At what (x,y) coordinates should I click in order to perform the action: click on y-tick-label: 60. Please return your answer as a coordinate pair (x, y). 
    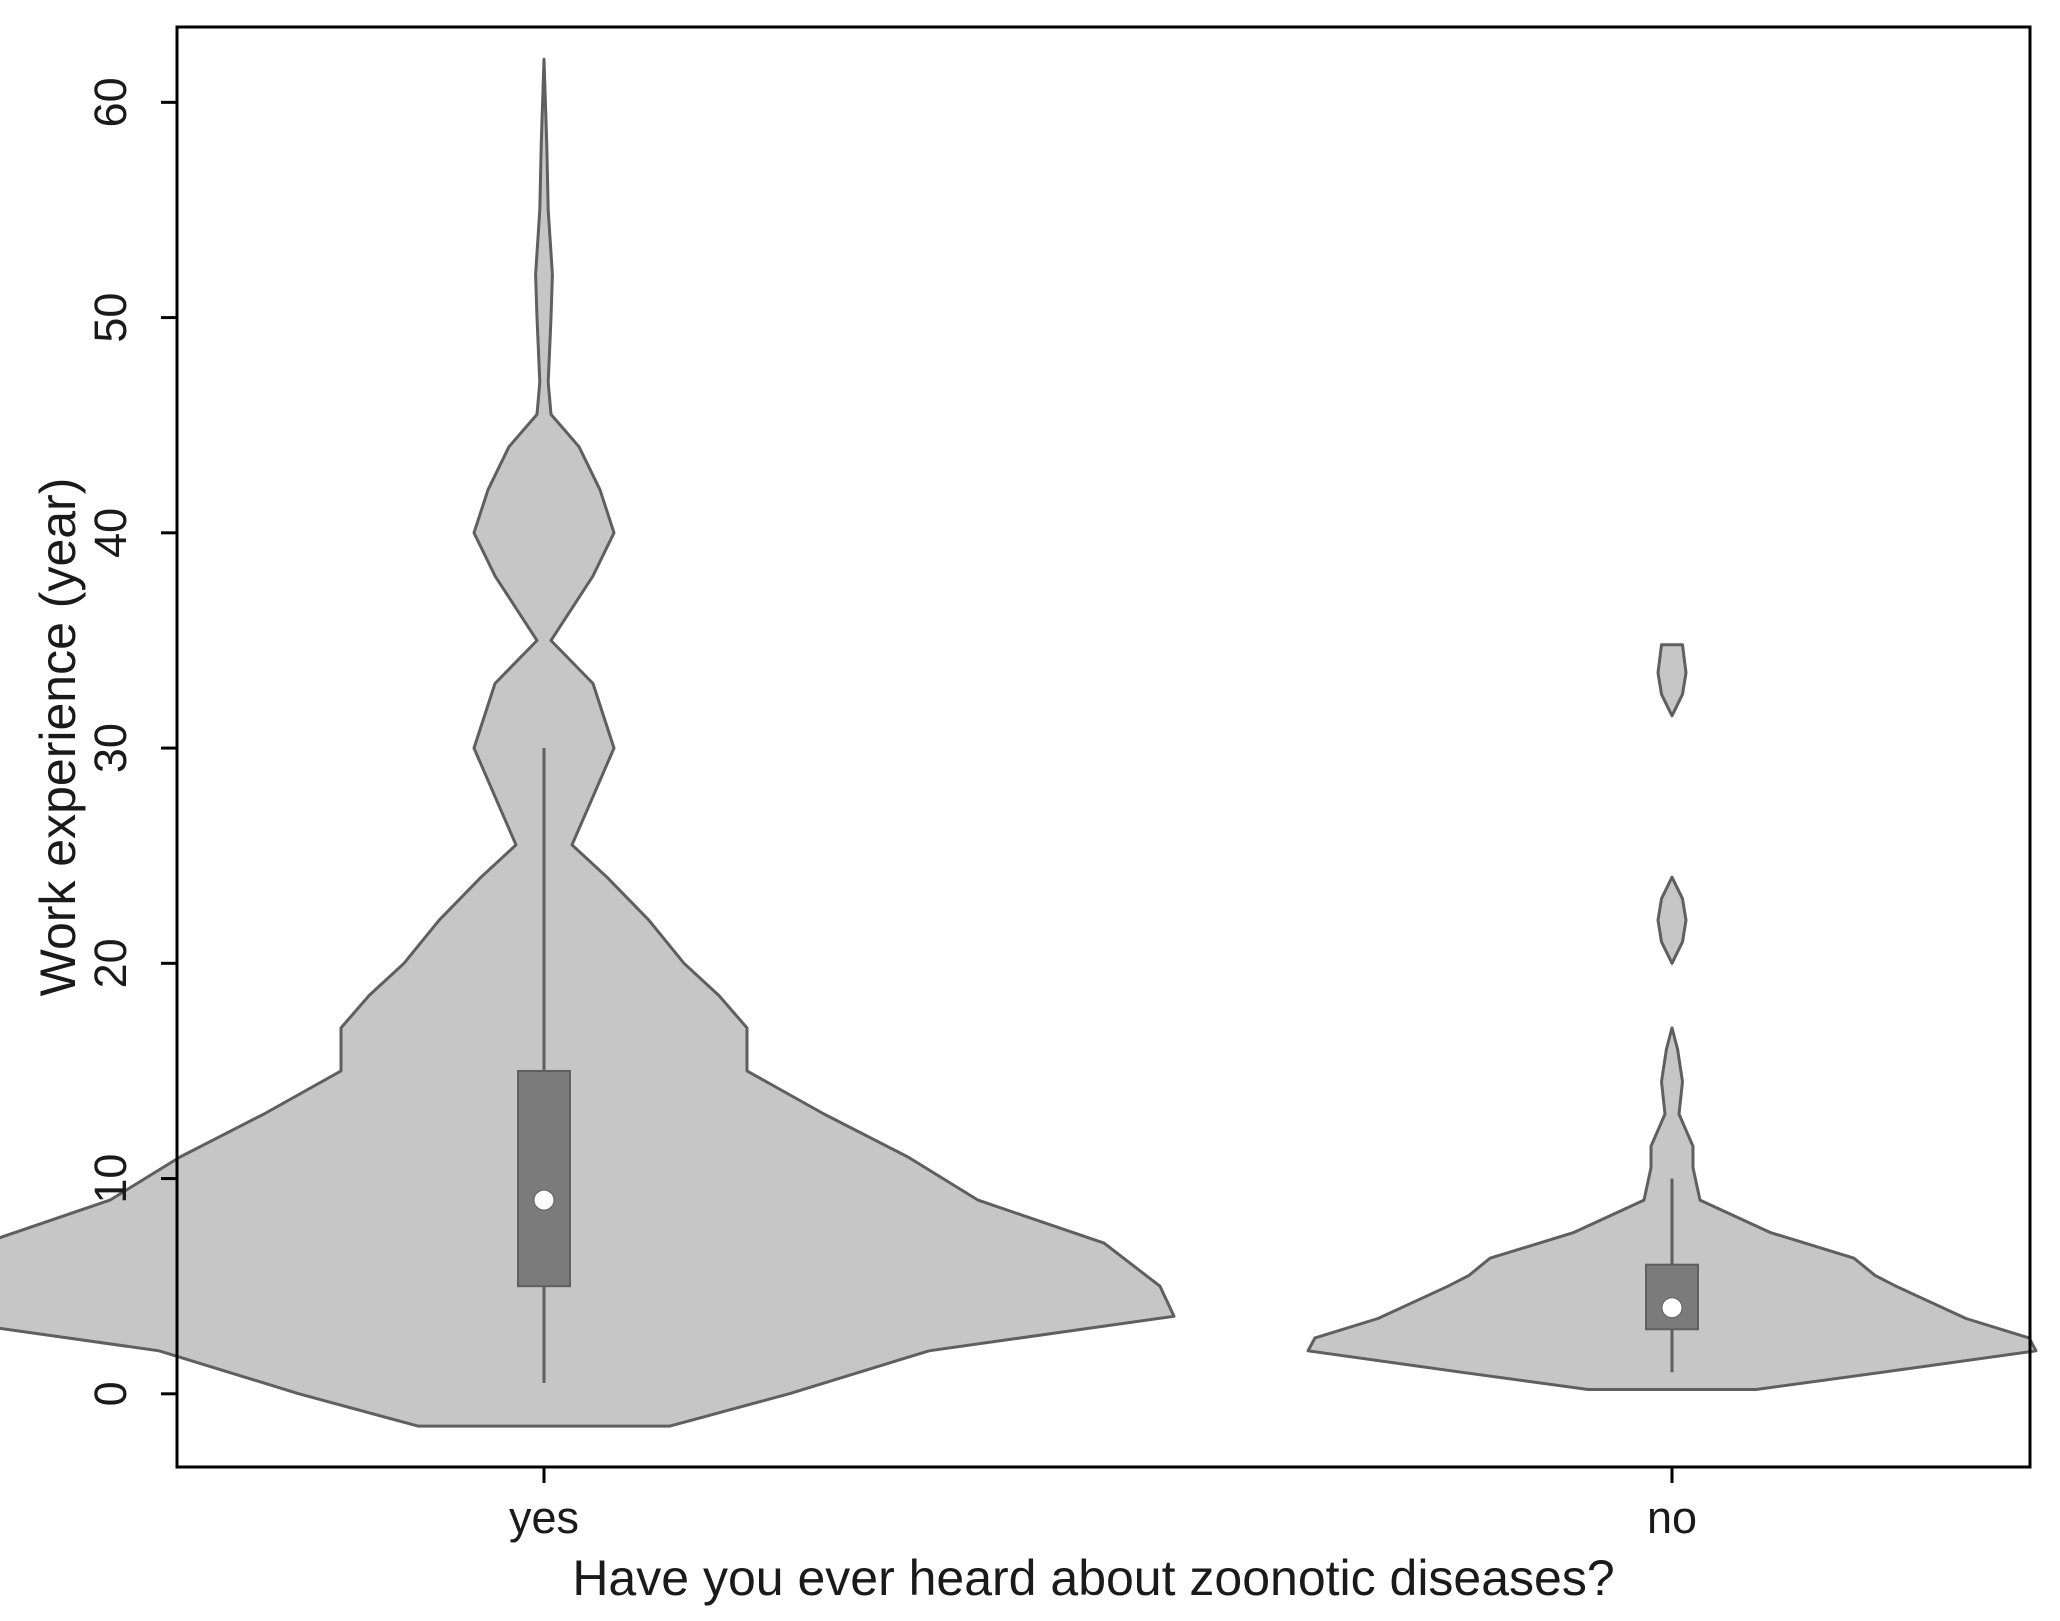
    Looking at the image, I should click on (110, 102).